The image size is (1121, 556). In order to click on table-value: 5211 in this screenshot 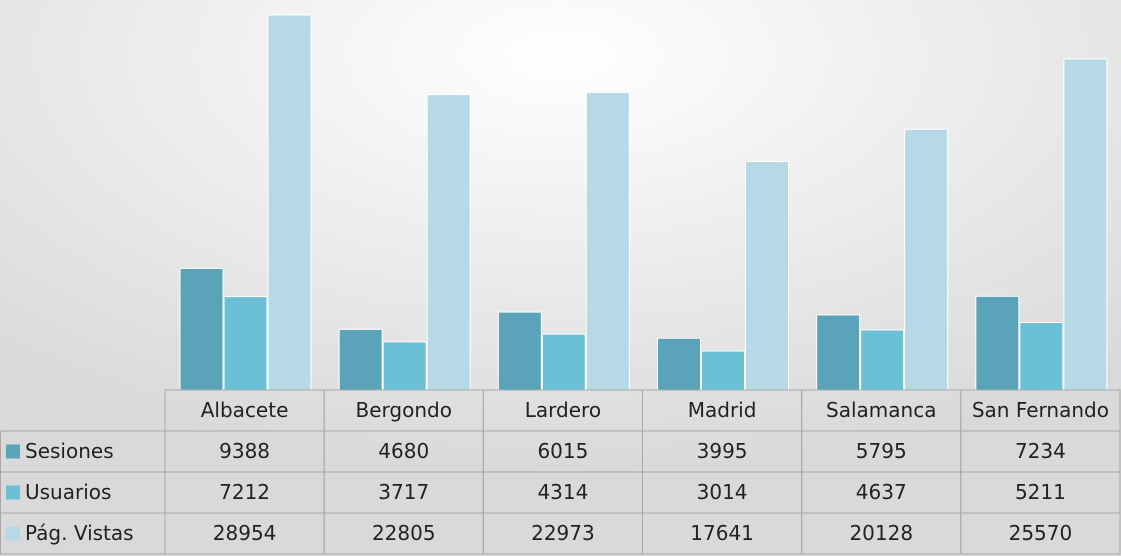, I will do `click(1040, 492)`.